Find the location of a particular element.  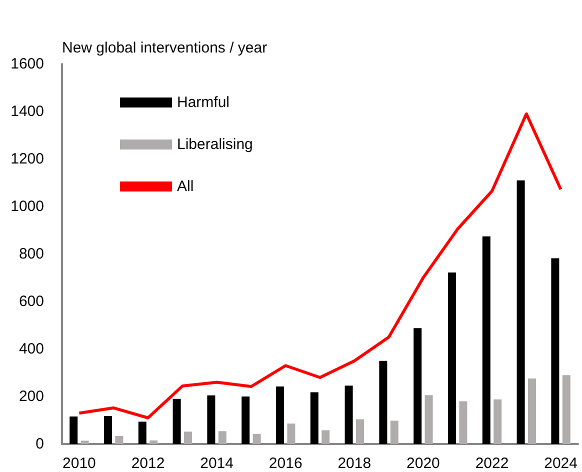

x-tick-label: 2016 is located at coordinates (285, 463).